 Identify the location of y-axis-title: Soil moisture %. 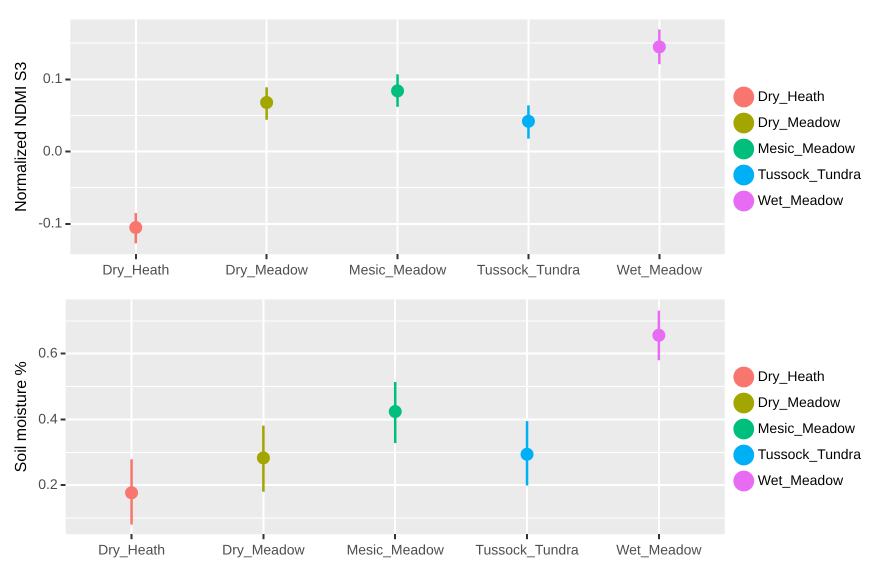
(21, 416).